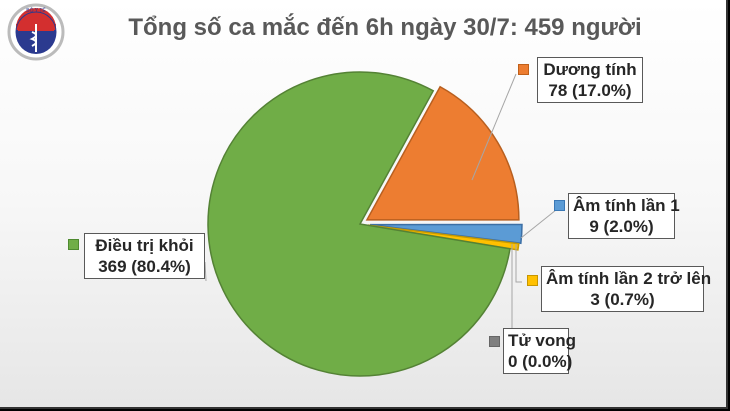  What do you see at coordinates (626, 289) in the screenshot?
I see `data-label-negative-2: Âm tính lần 2 trở lên 3 (0.7%)` at bounding box center [626, 289].